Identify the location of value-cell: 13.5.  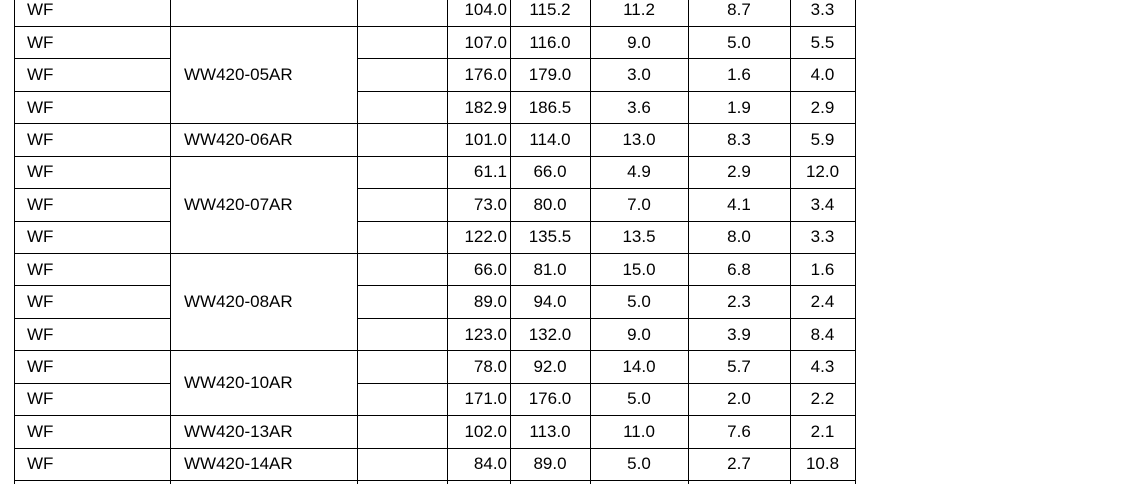
(639, 238).